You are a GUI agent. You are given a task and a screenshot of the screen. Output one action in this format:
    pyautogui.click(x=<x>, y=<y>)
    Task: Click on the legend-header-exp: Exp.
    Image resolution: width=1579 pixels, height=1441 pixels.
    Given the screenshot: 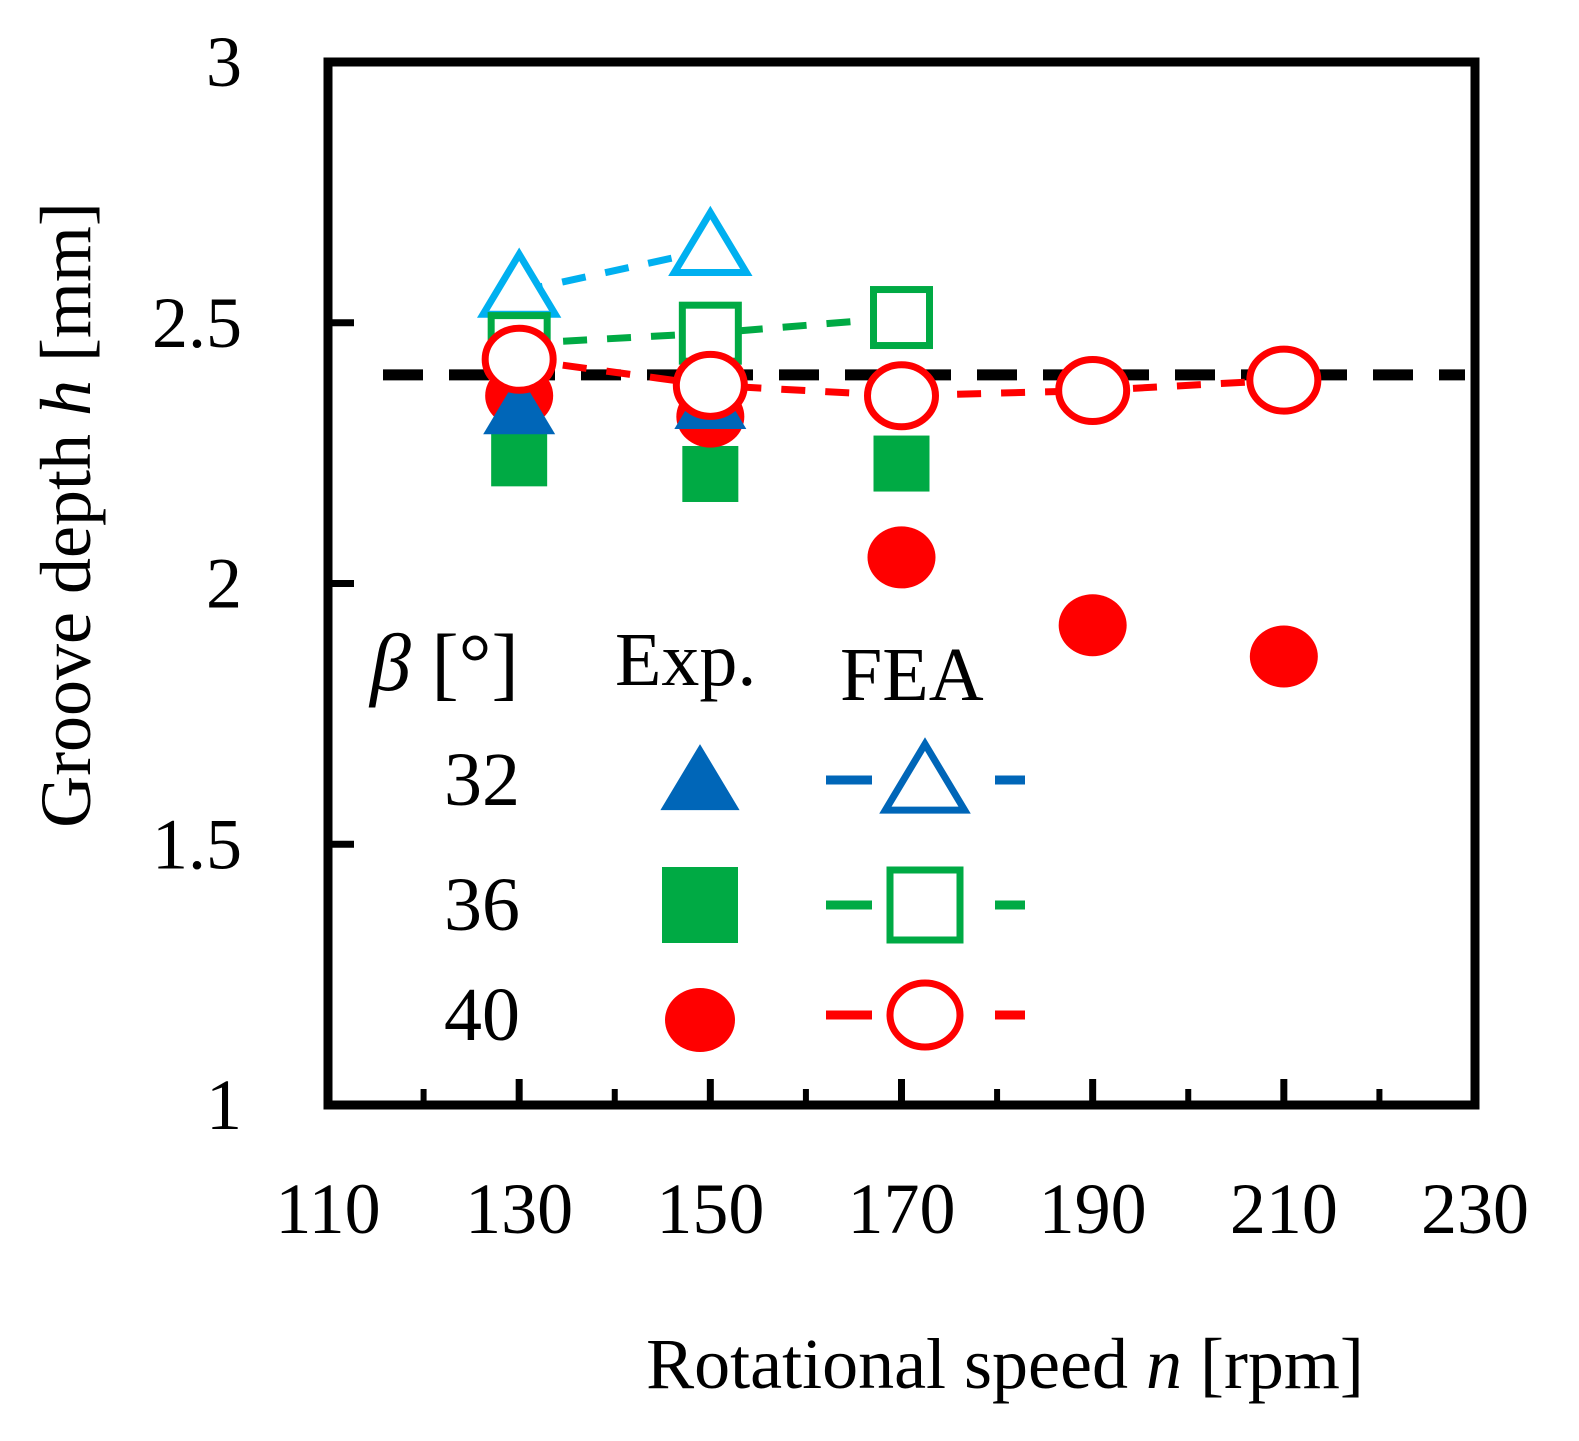 What is the action you would take?
    pyautogui.click(x=685, y=660)
    